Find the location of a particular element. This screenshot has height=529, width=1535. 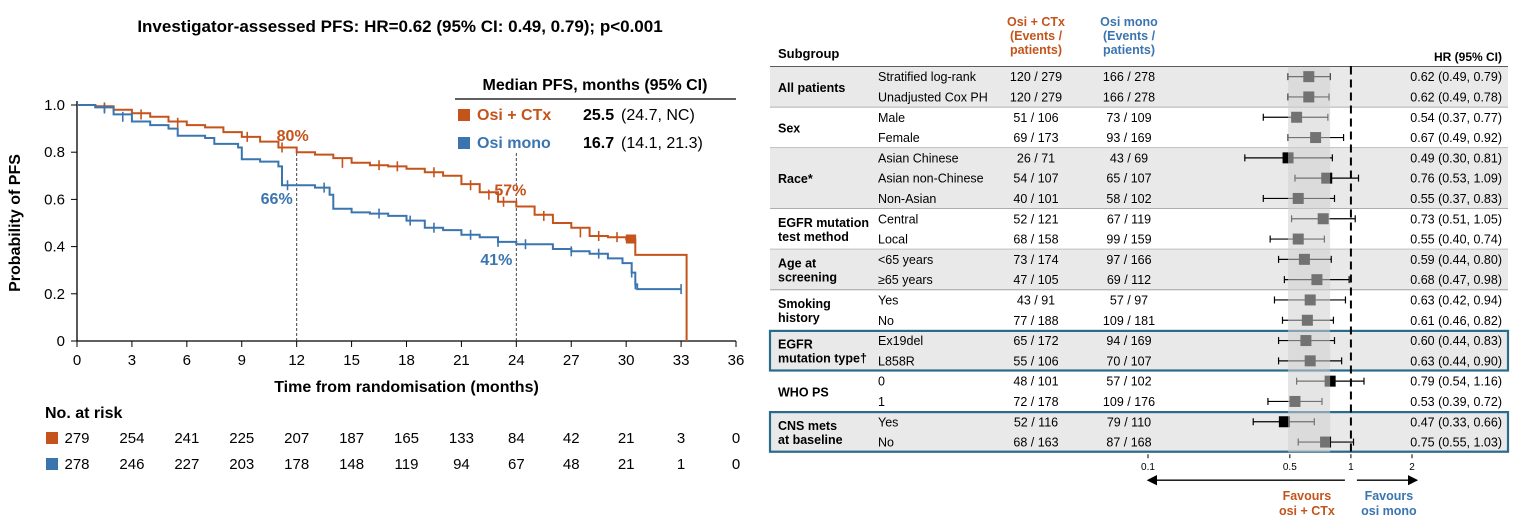

forest-header-arm1: (Events / is located at coordinates (1036, 36).